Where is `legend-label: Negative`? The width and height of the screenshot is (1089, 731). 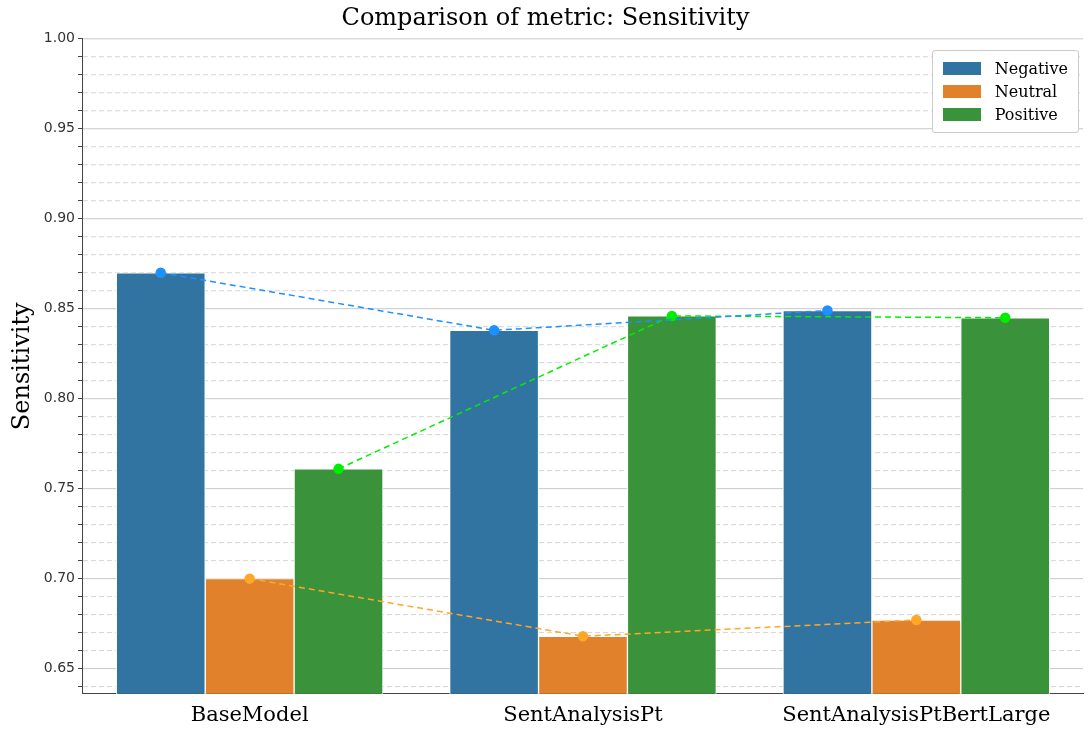 legend-label: Negative is located at coordinates (1031, 68).